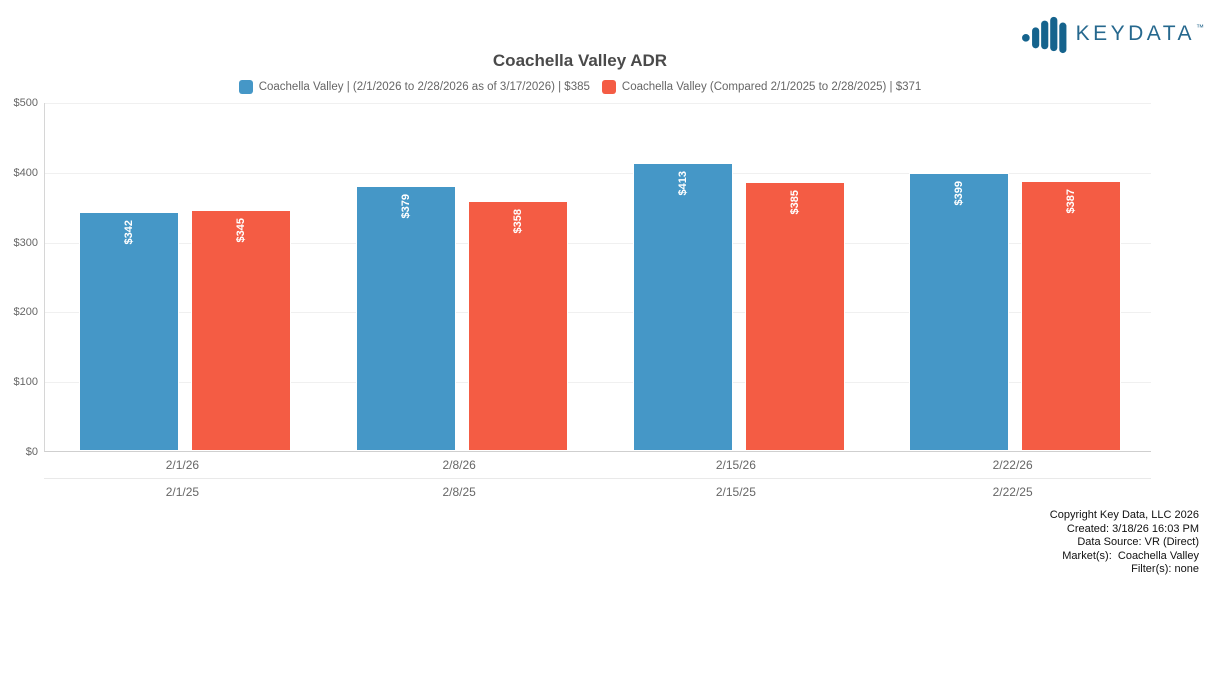 This screenshot has height=679, width=1219. What do you see at coordinates (129, 232) in the screenshot?
I see `bar-value-label: $342` at bounding box center [129, 232].